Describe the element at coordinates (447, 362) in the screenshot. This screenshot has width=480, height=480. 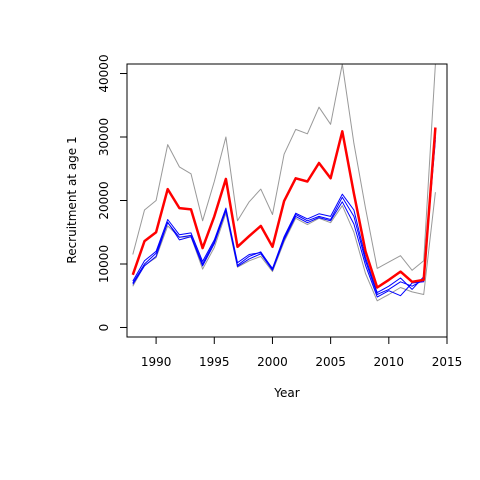
I see `x-tick-label: 2015` at that location.